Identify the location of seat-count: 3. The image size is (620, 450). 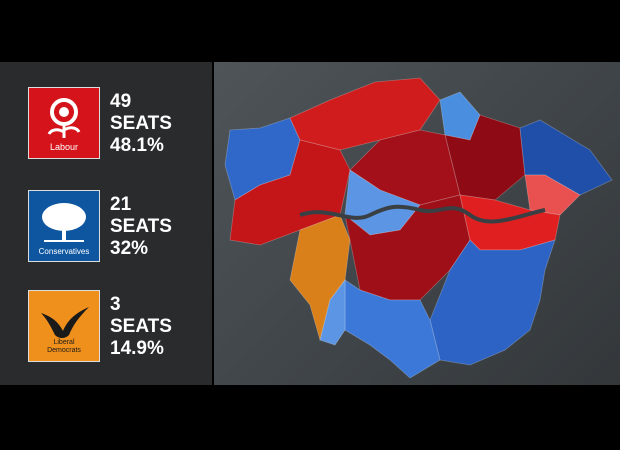
(115, 304).